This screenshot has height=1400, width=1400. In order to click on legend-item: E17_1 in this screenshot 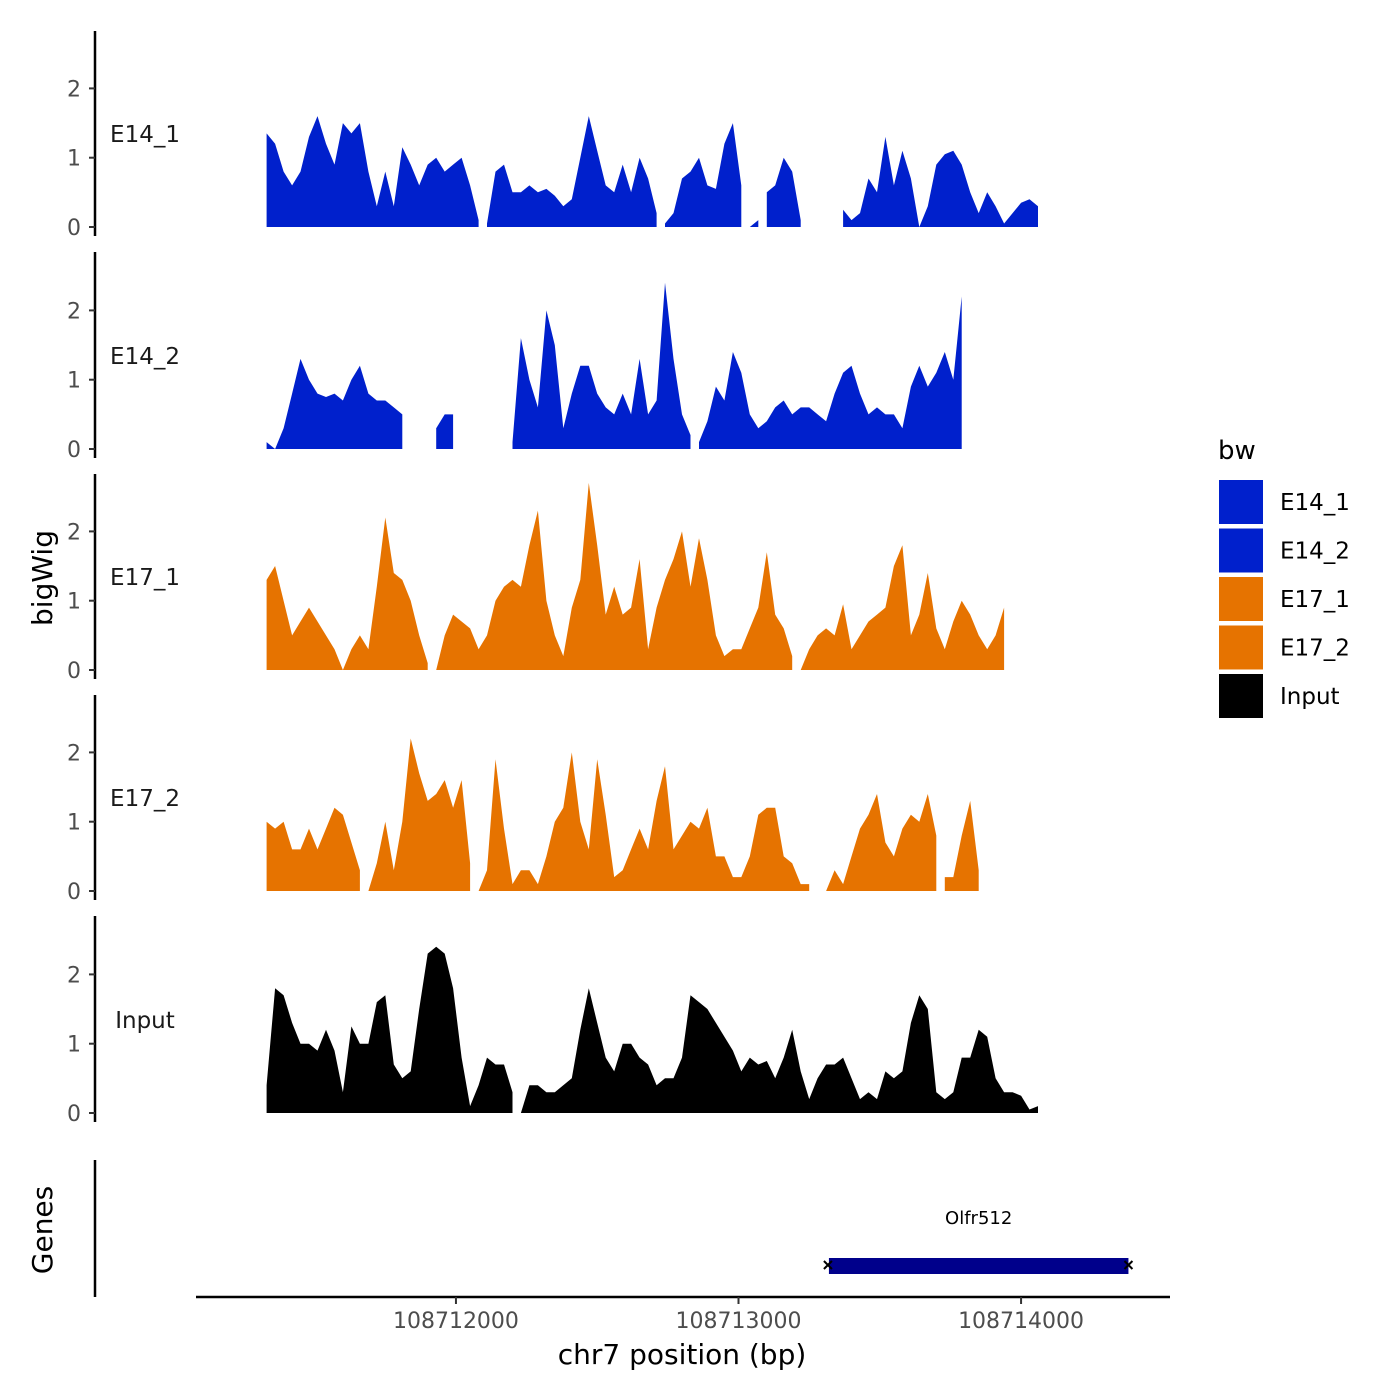, I will do `click(1284, 599)`.